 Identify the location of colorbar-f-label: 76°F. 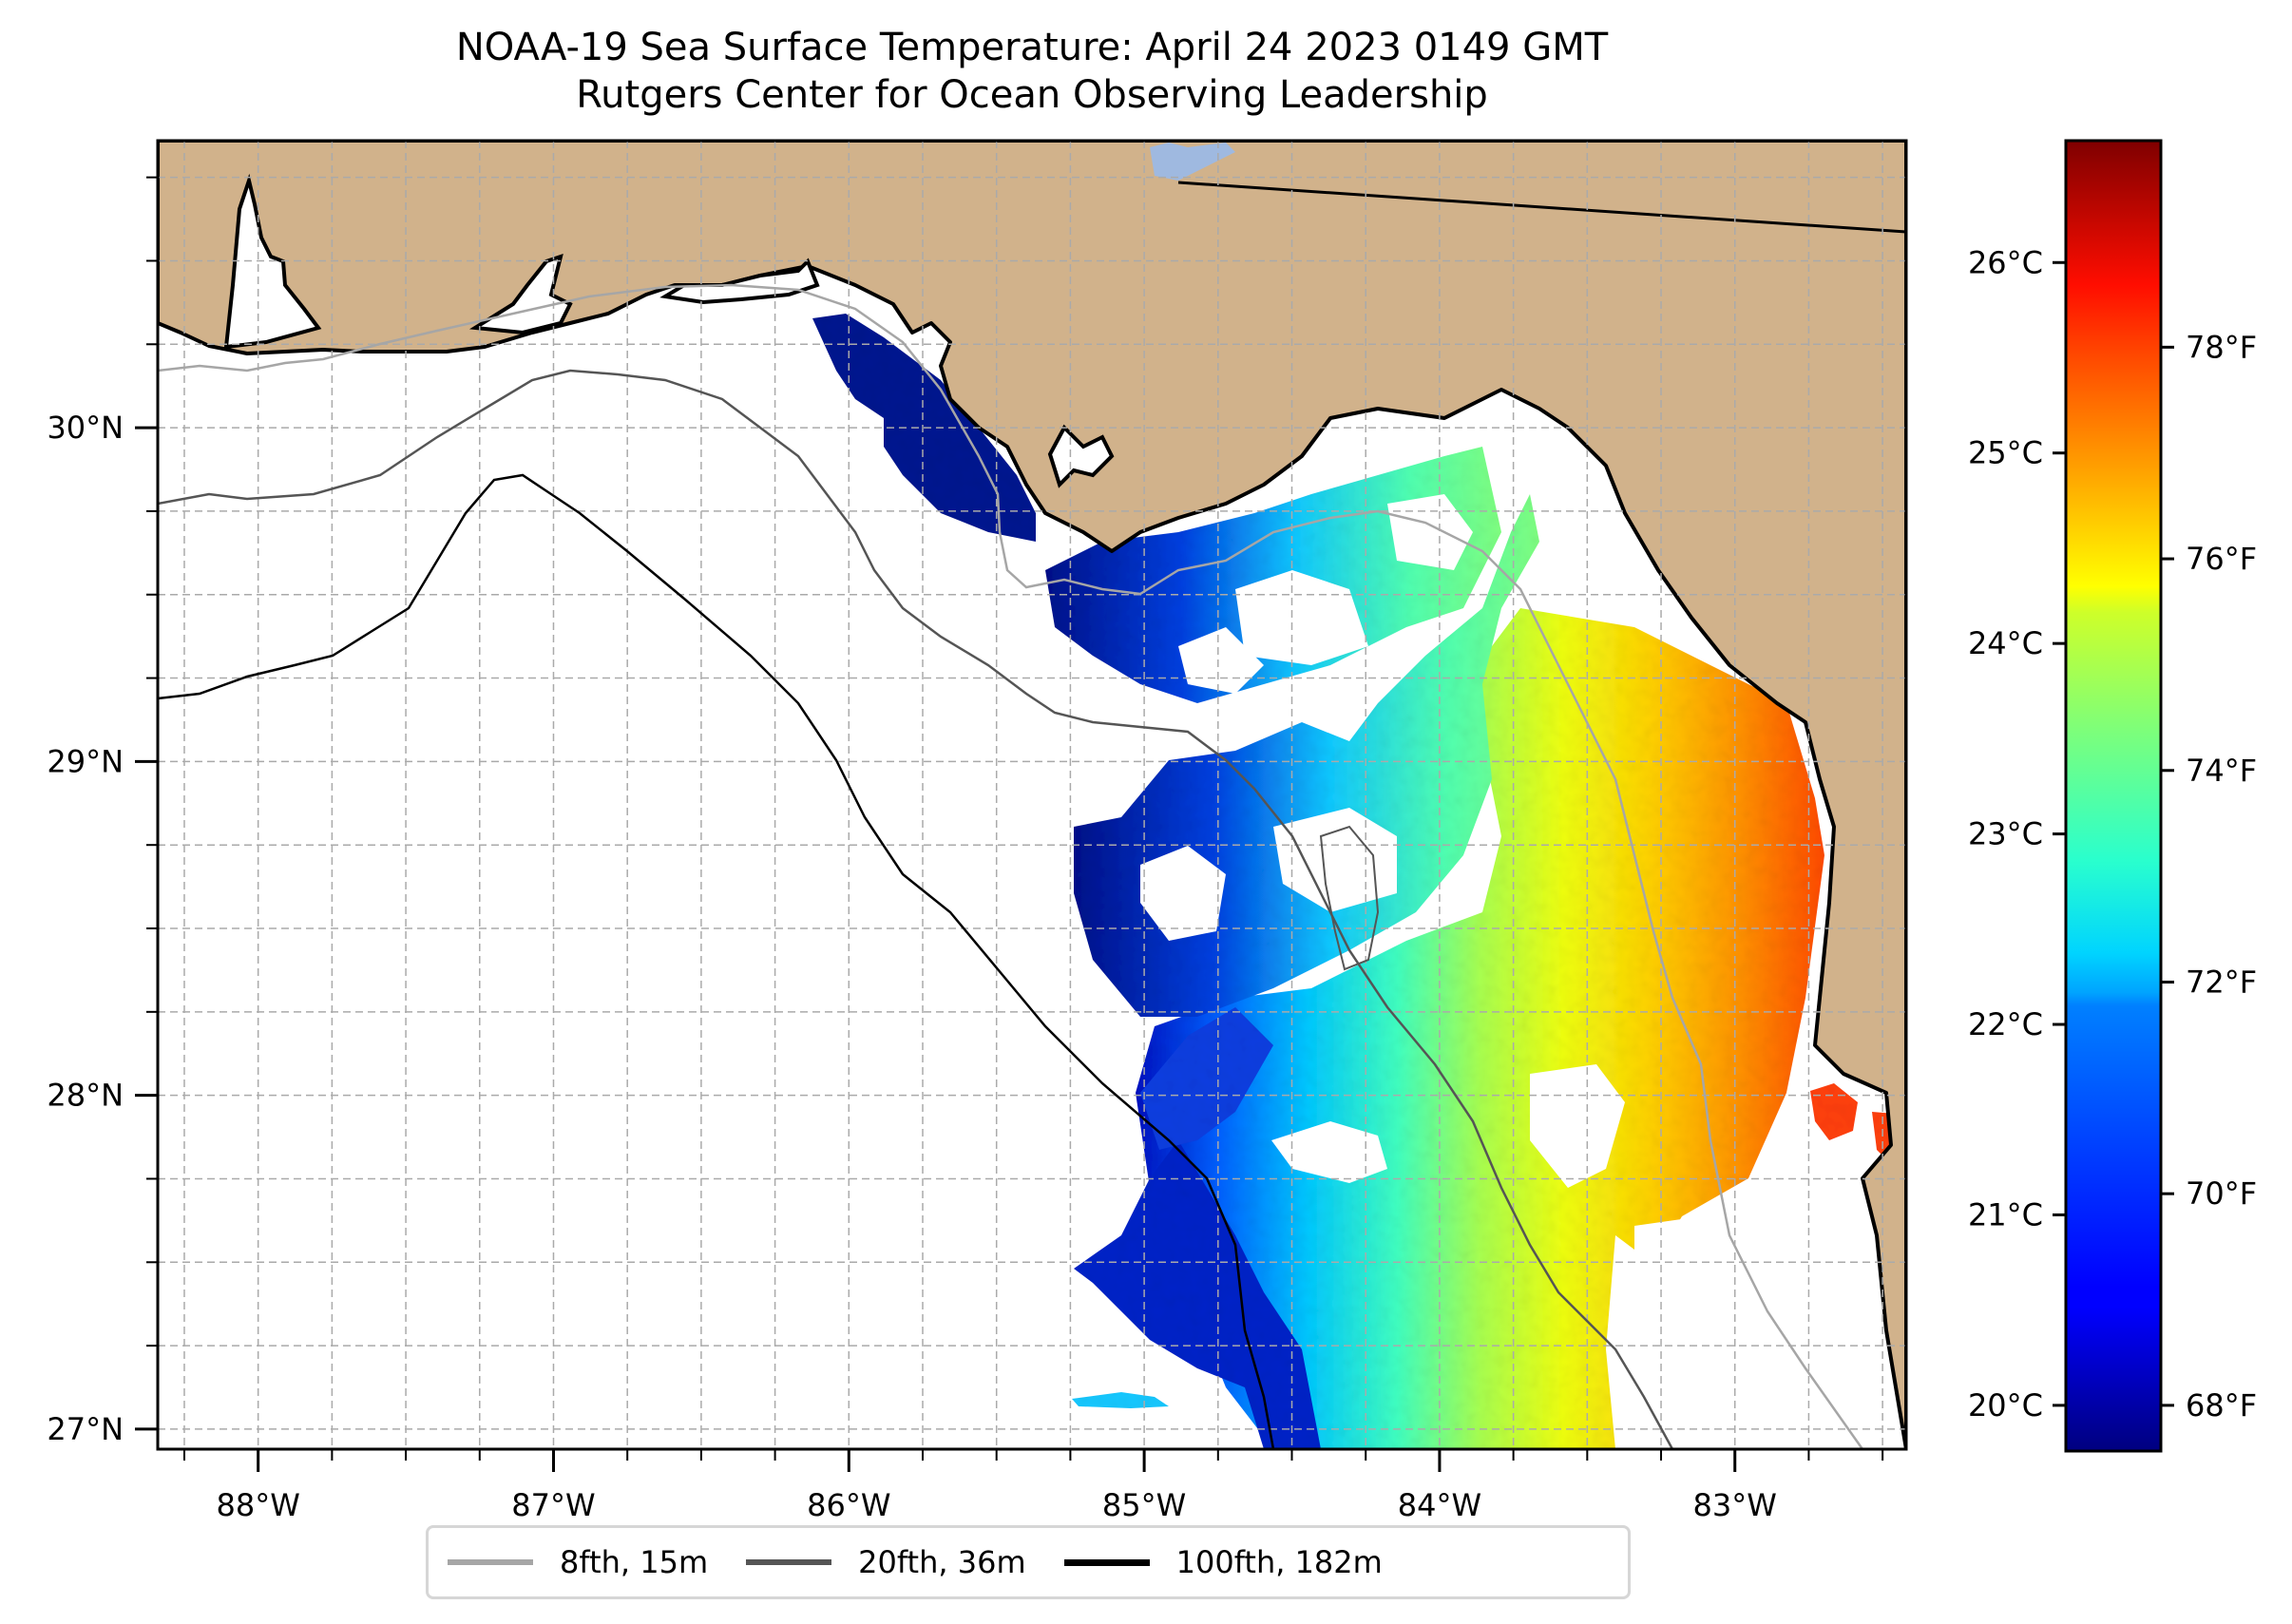
(2221, 559).